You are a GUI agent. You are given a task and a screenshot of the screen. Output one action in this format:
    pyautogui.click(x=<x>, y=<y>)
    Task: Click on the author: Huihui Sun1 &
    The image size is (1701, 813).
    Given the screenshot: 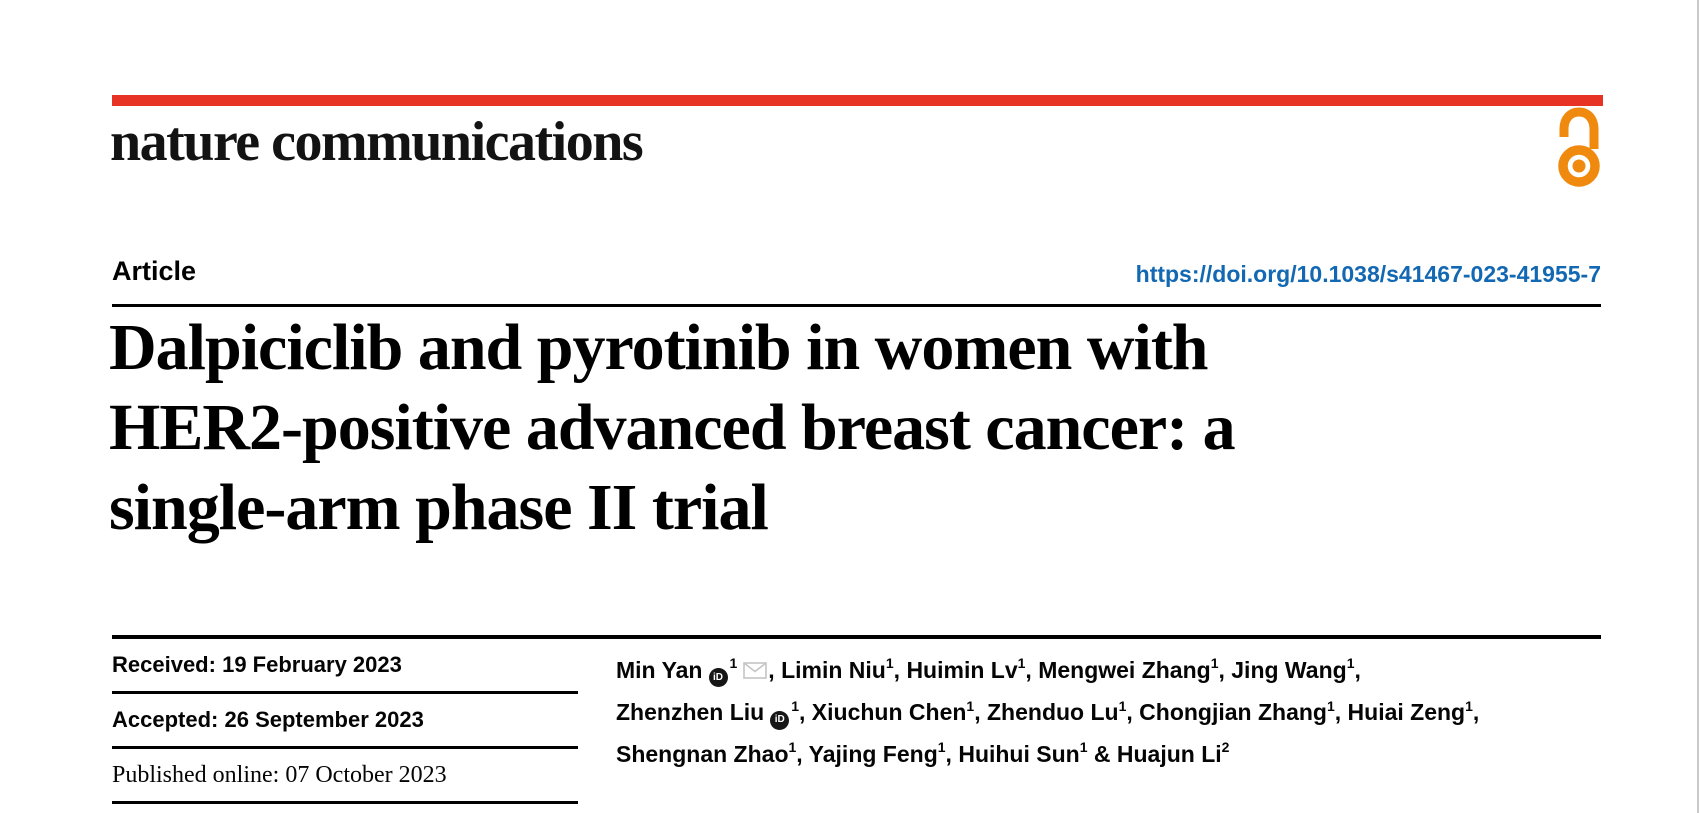 What is the action you would take?
    pyautogui.click(x=1037, y=753)
    